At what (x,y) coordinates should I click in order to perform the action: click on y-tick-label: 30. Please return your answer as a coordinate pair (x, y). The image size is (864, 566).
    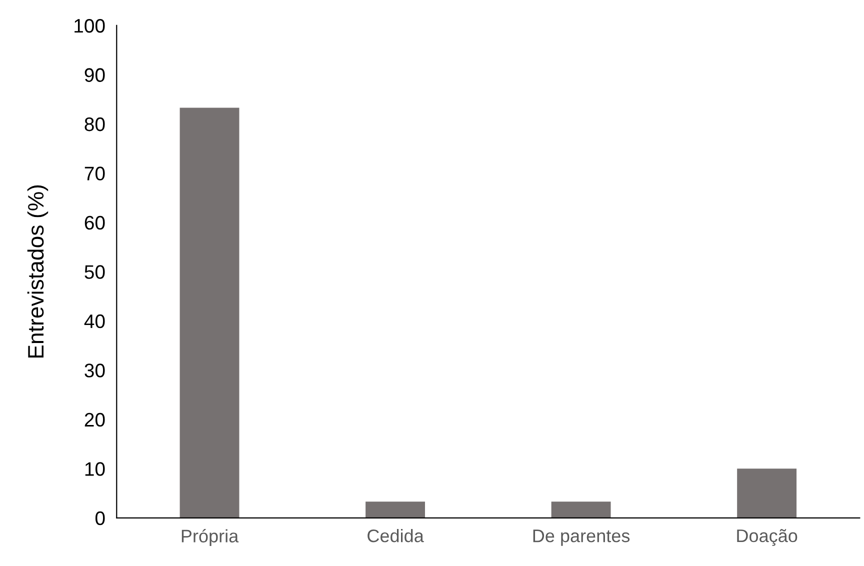
    Looking at the image, I should click on (94, 371).